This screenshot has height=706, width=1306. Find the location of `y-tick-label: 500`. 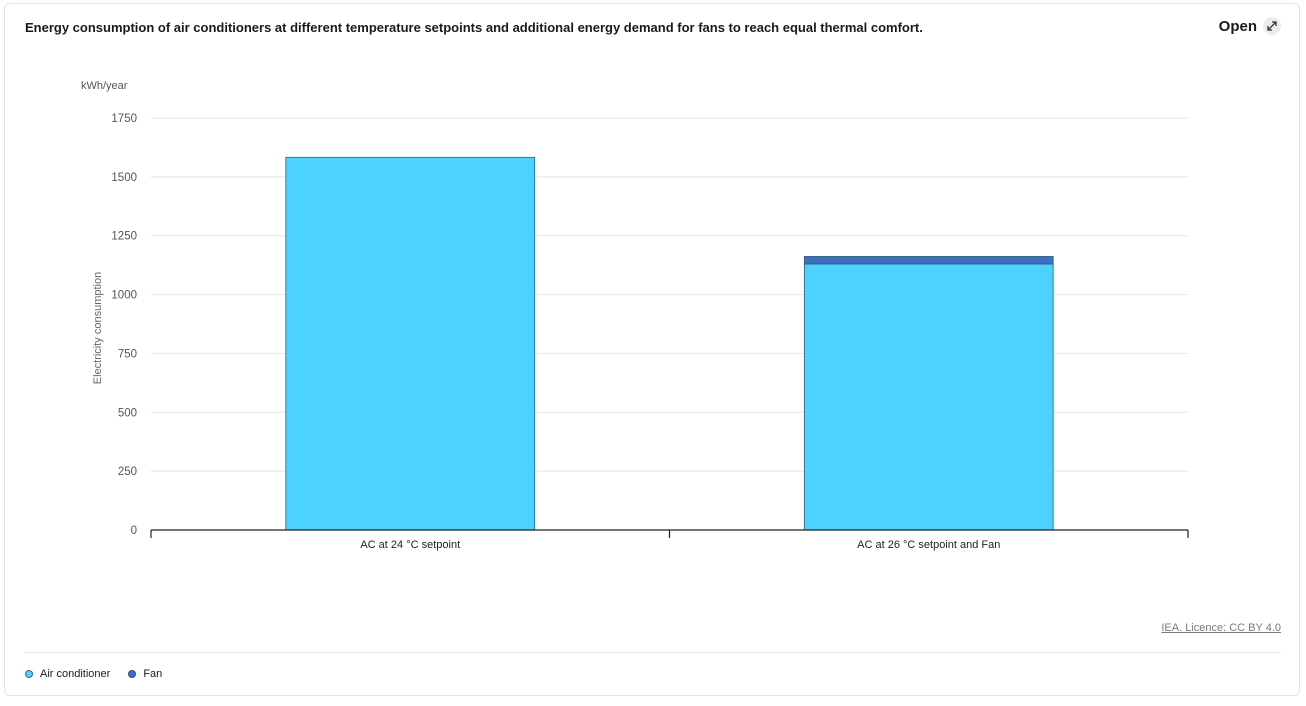

y-tick-label: 500 is located at coordinates (127, 413).